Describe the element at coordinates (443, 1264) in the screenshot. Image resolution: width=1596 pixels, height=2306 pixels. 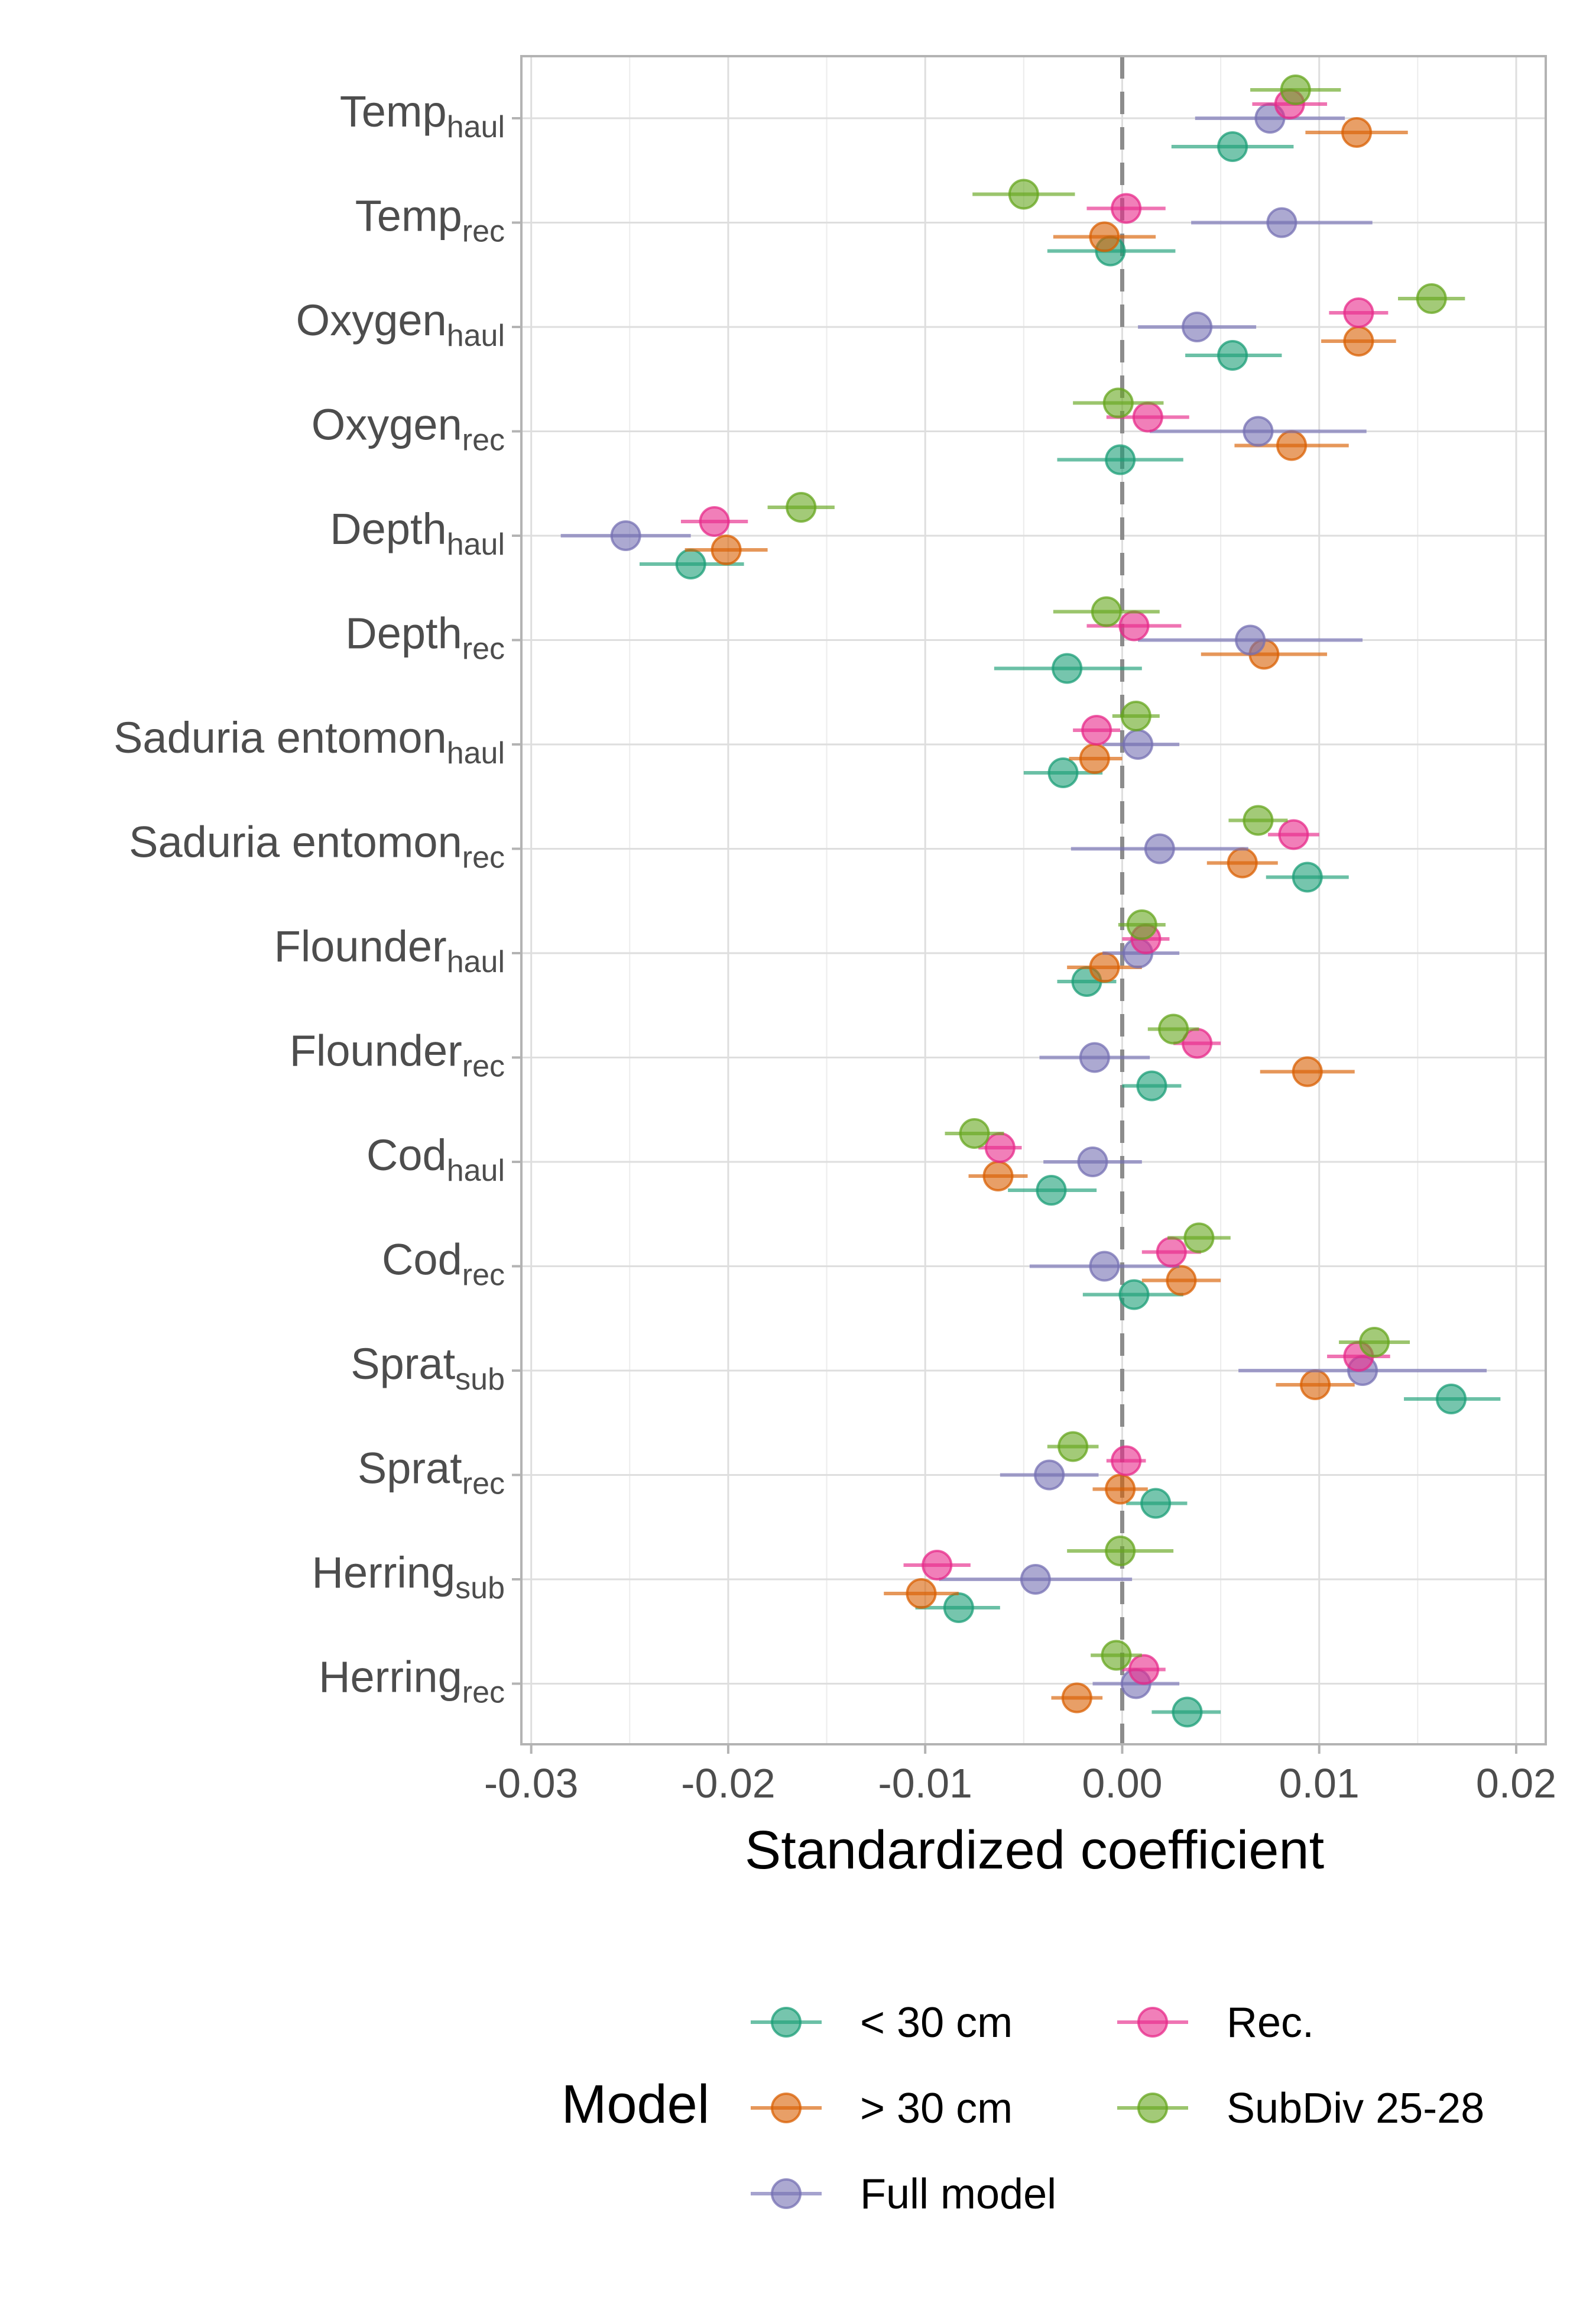
I see `y-tick-label: Codrec` at that location.